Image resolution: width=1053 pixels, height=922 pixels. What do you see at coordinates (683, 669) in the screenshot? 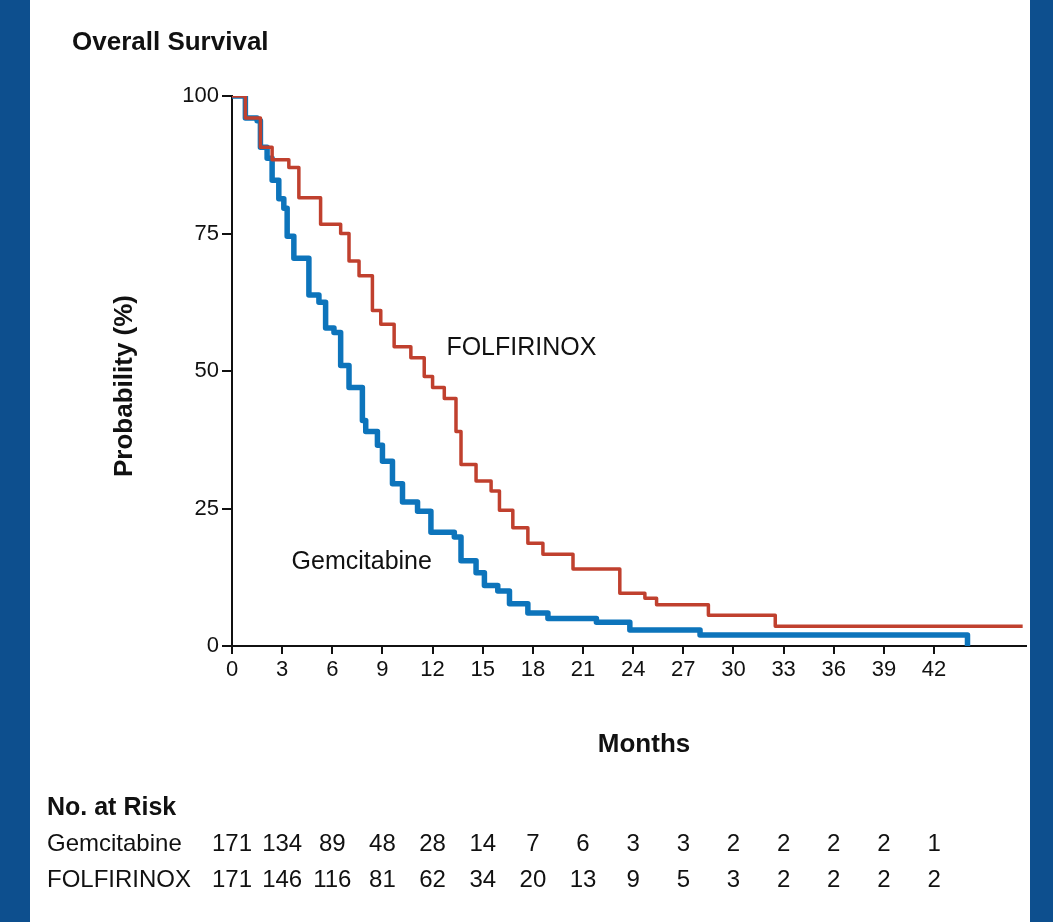
I see `x-tick-label: 27` at bounding box center [683, 669].